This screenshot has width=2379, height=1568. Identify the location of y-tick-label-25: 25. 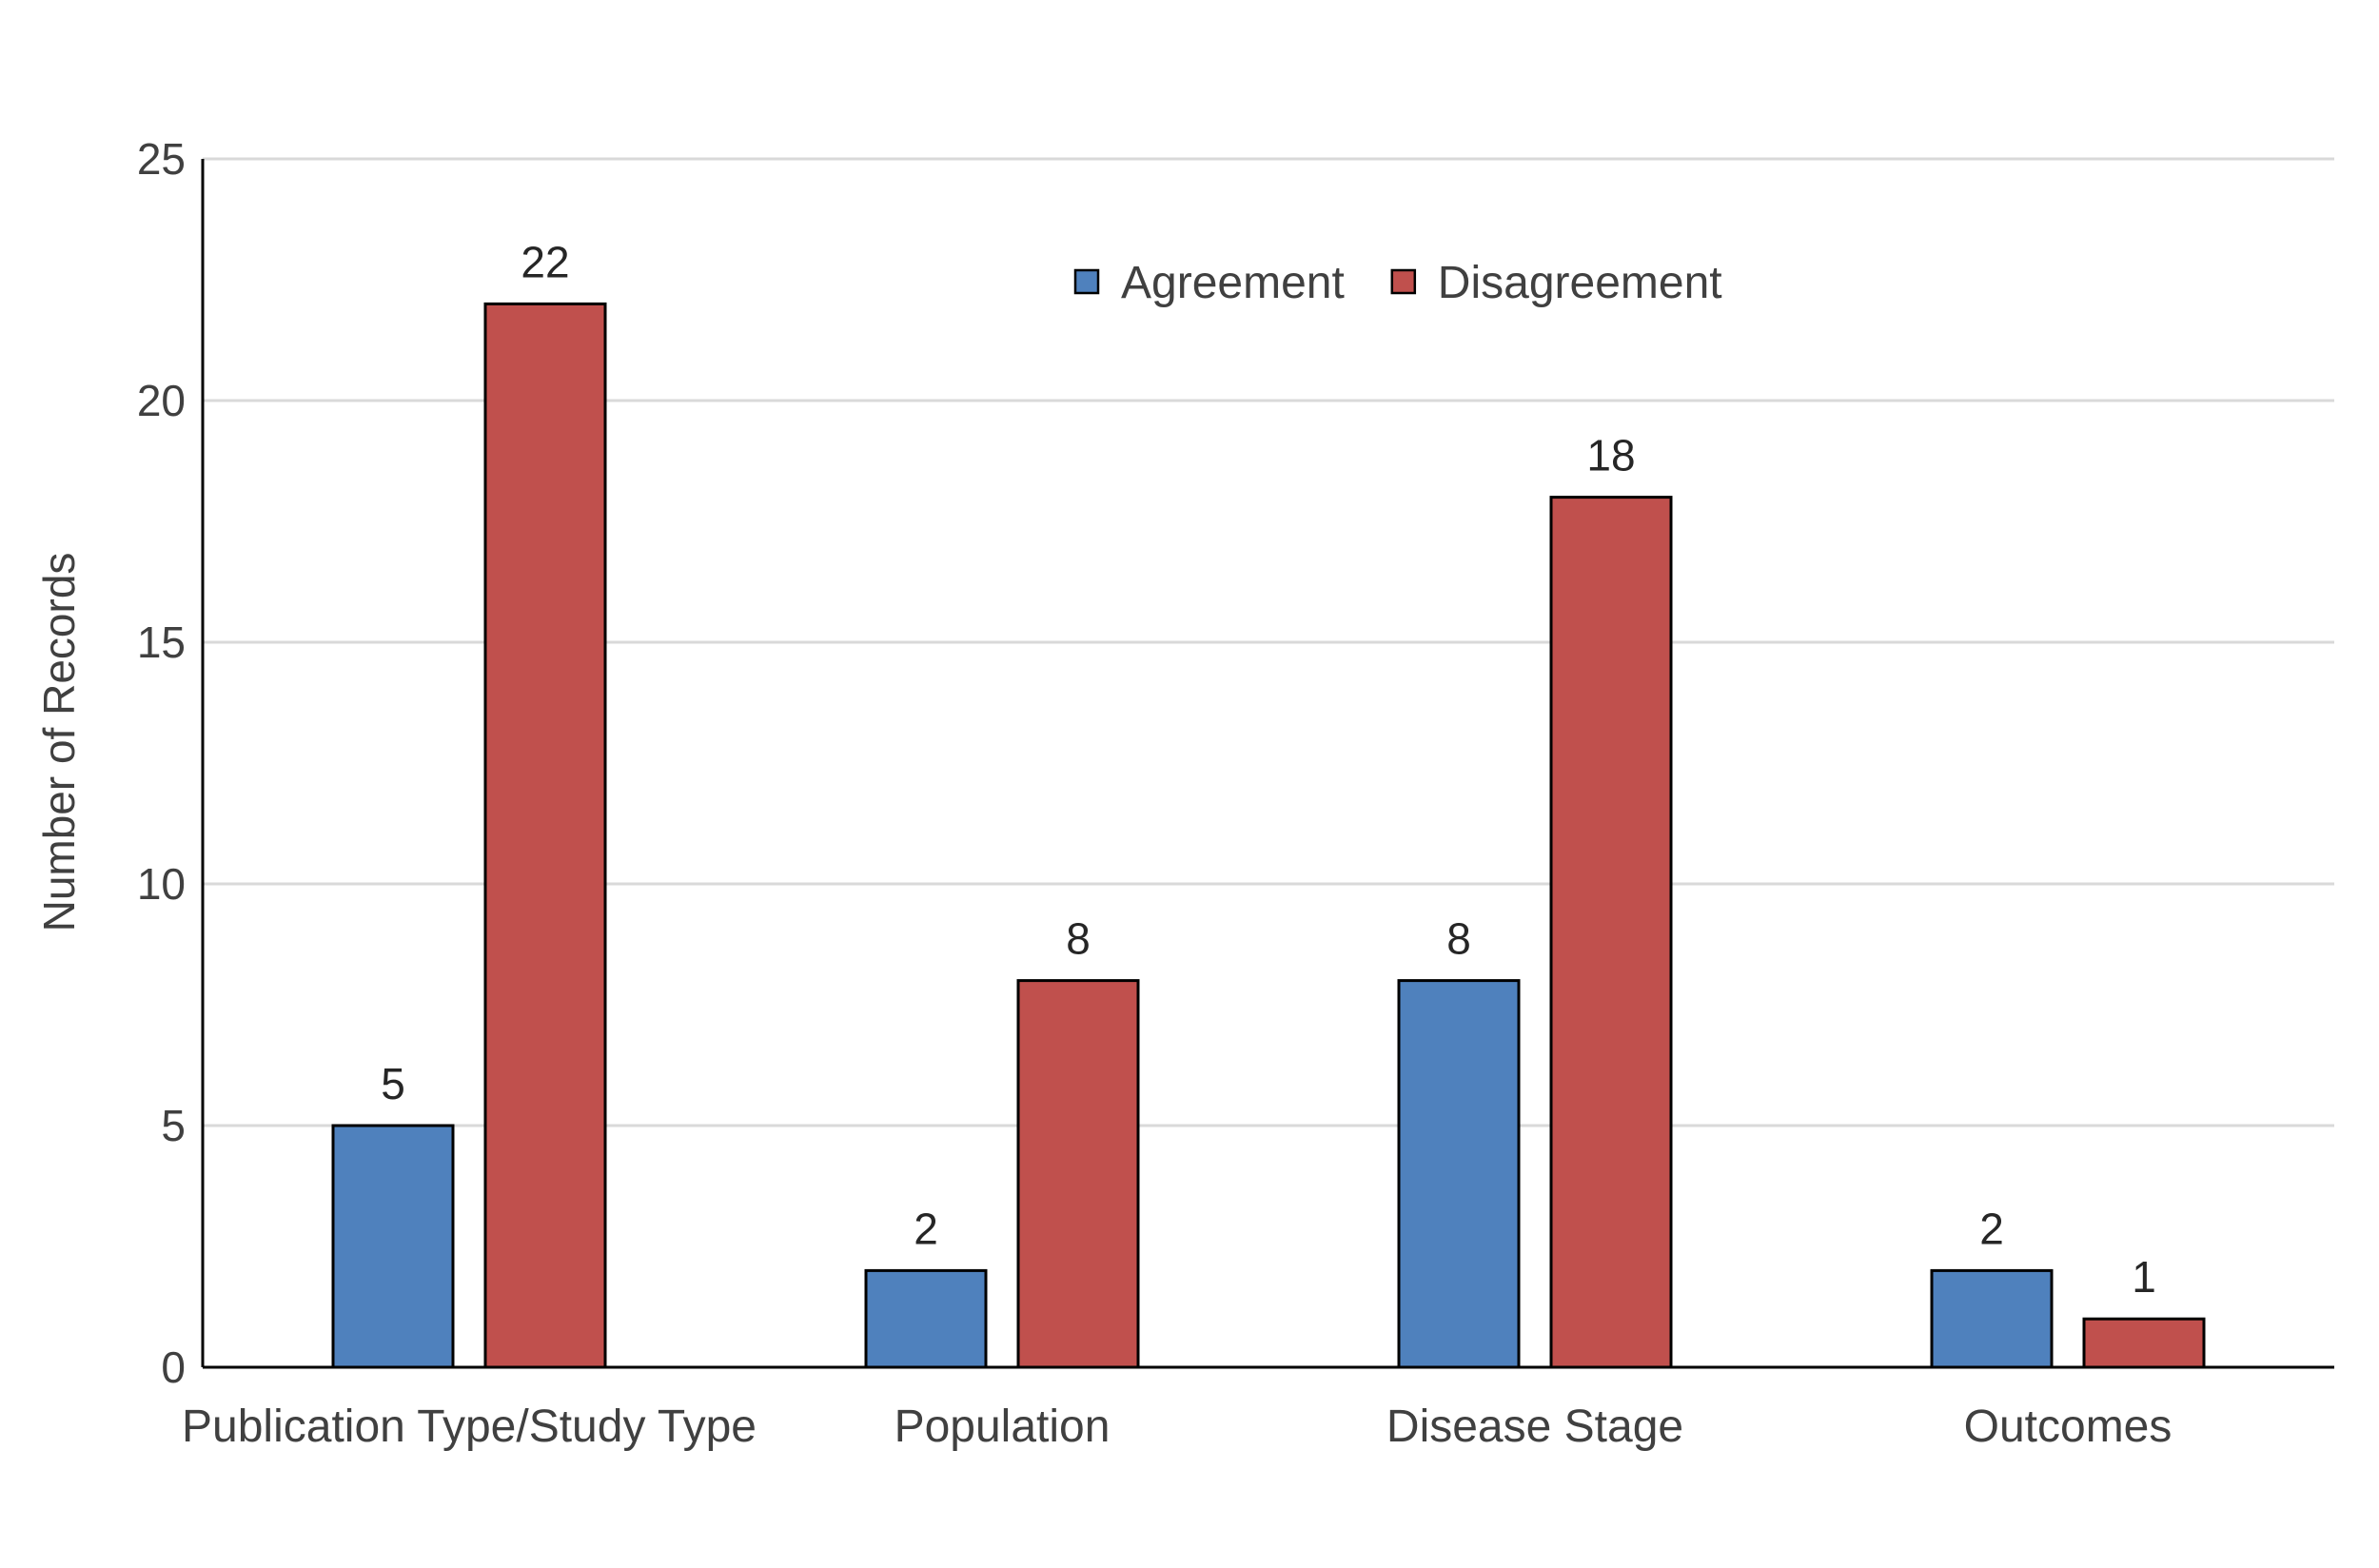
(161, 159).